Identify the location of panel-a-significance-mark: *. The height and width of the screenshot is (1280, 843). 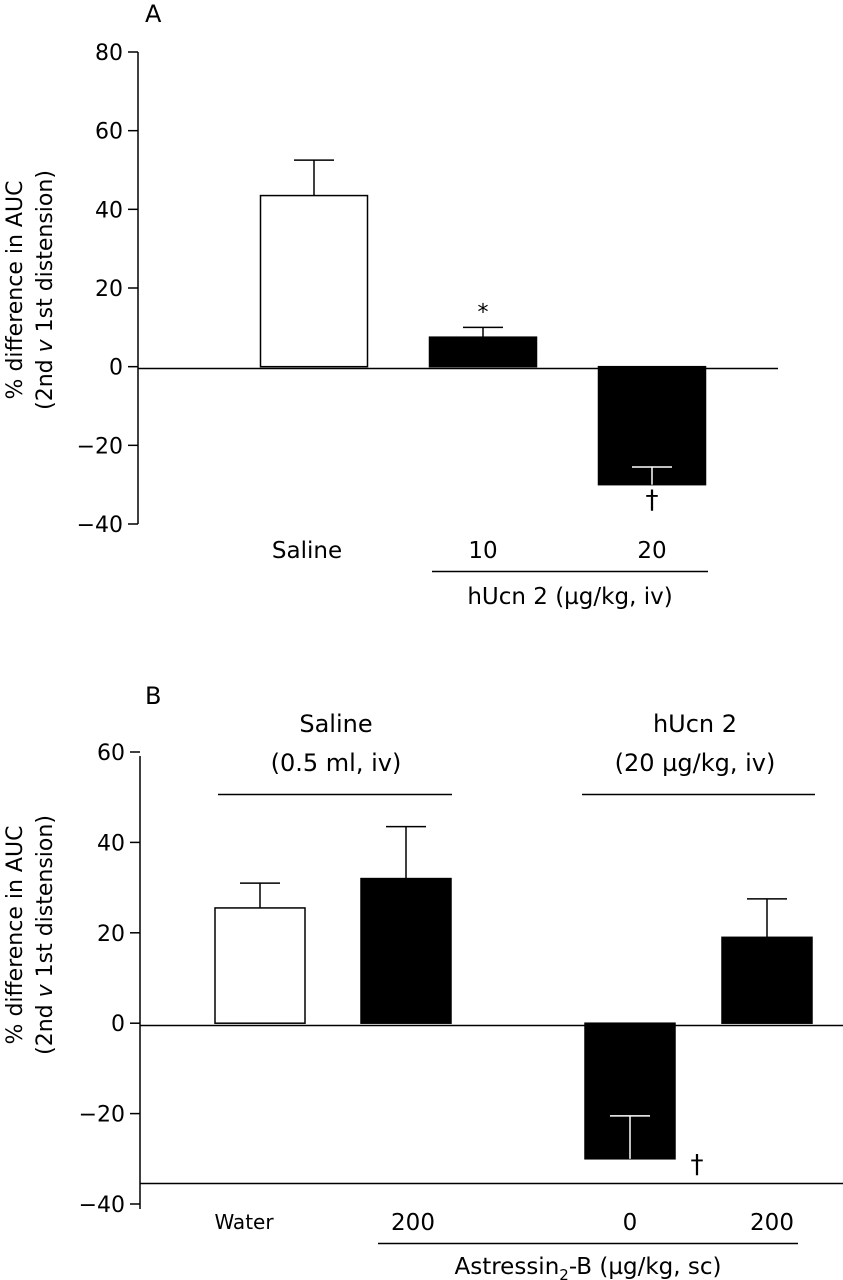
(483, 312).